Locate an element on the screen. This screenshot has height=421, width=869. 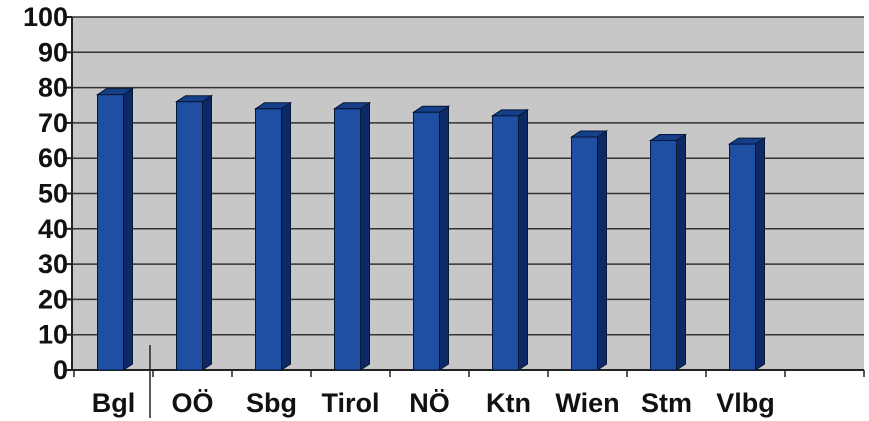
bar-OÖ is located at coordinates (194, 232).